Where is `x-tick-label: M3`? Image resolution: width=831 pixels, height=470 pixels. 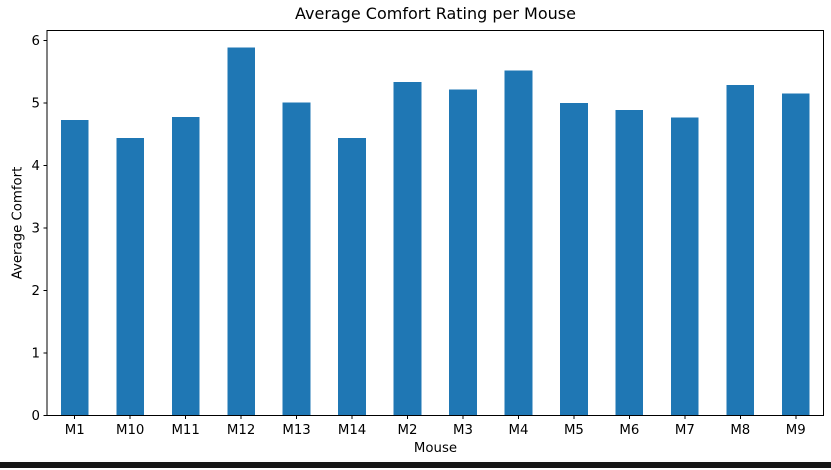
x-tick-label: M3 is located at coordinates (463, 430).